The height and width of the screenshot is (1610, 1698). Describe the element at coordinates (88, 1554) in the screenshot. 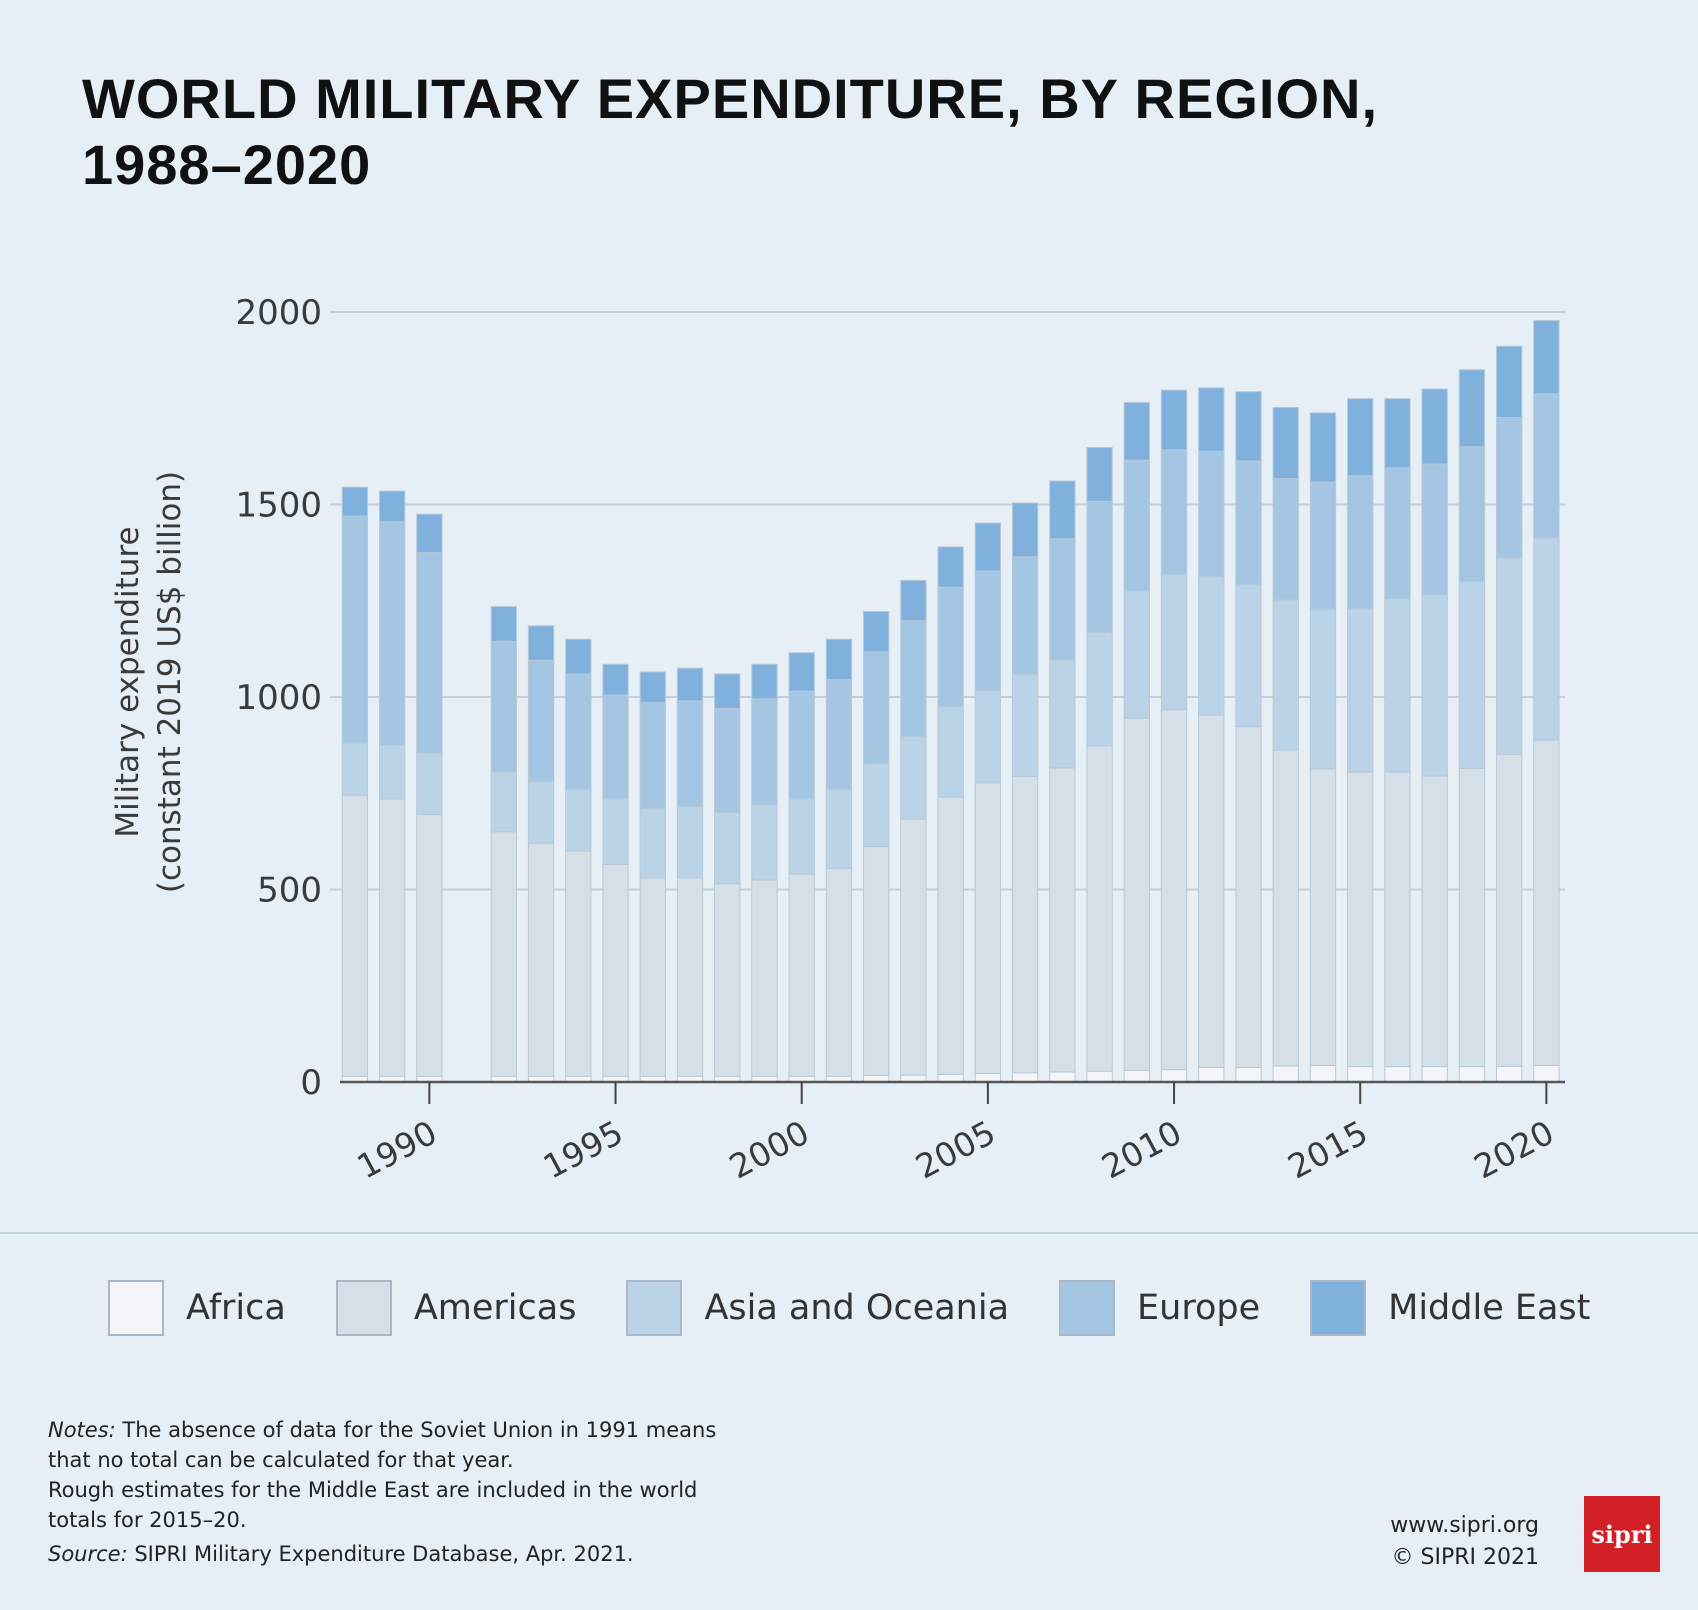

I see `source-label: Source:` at that location.